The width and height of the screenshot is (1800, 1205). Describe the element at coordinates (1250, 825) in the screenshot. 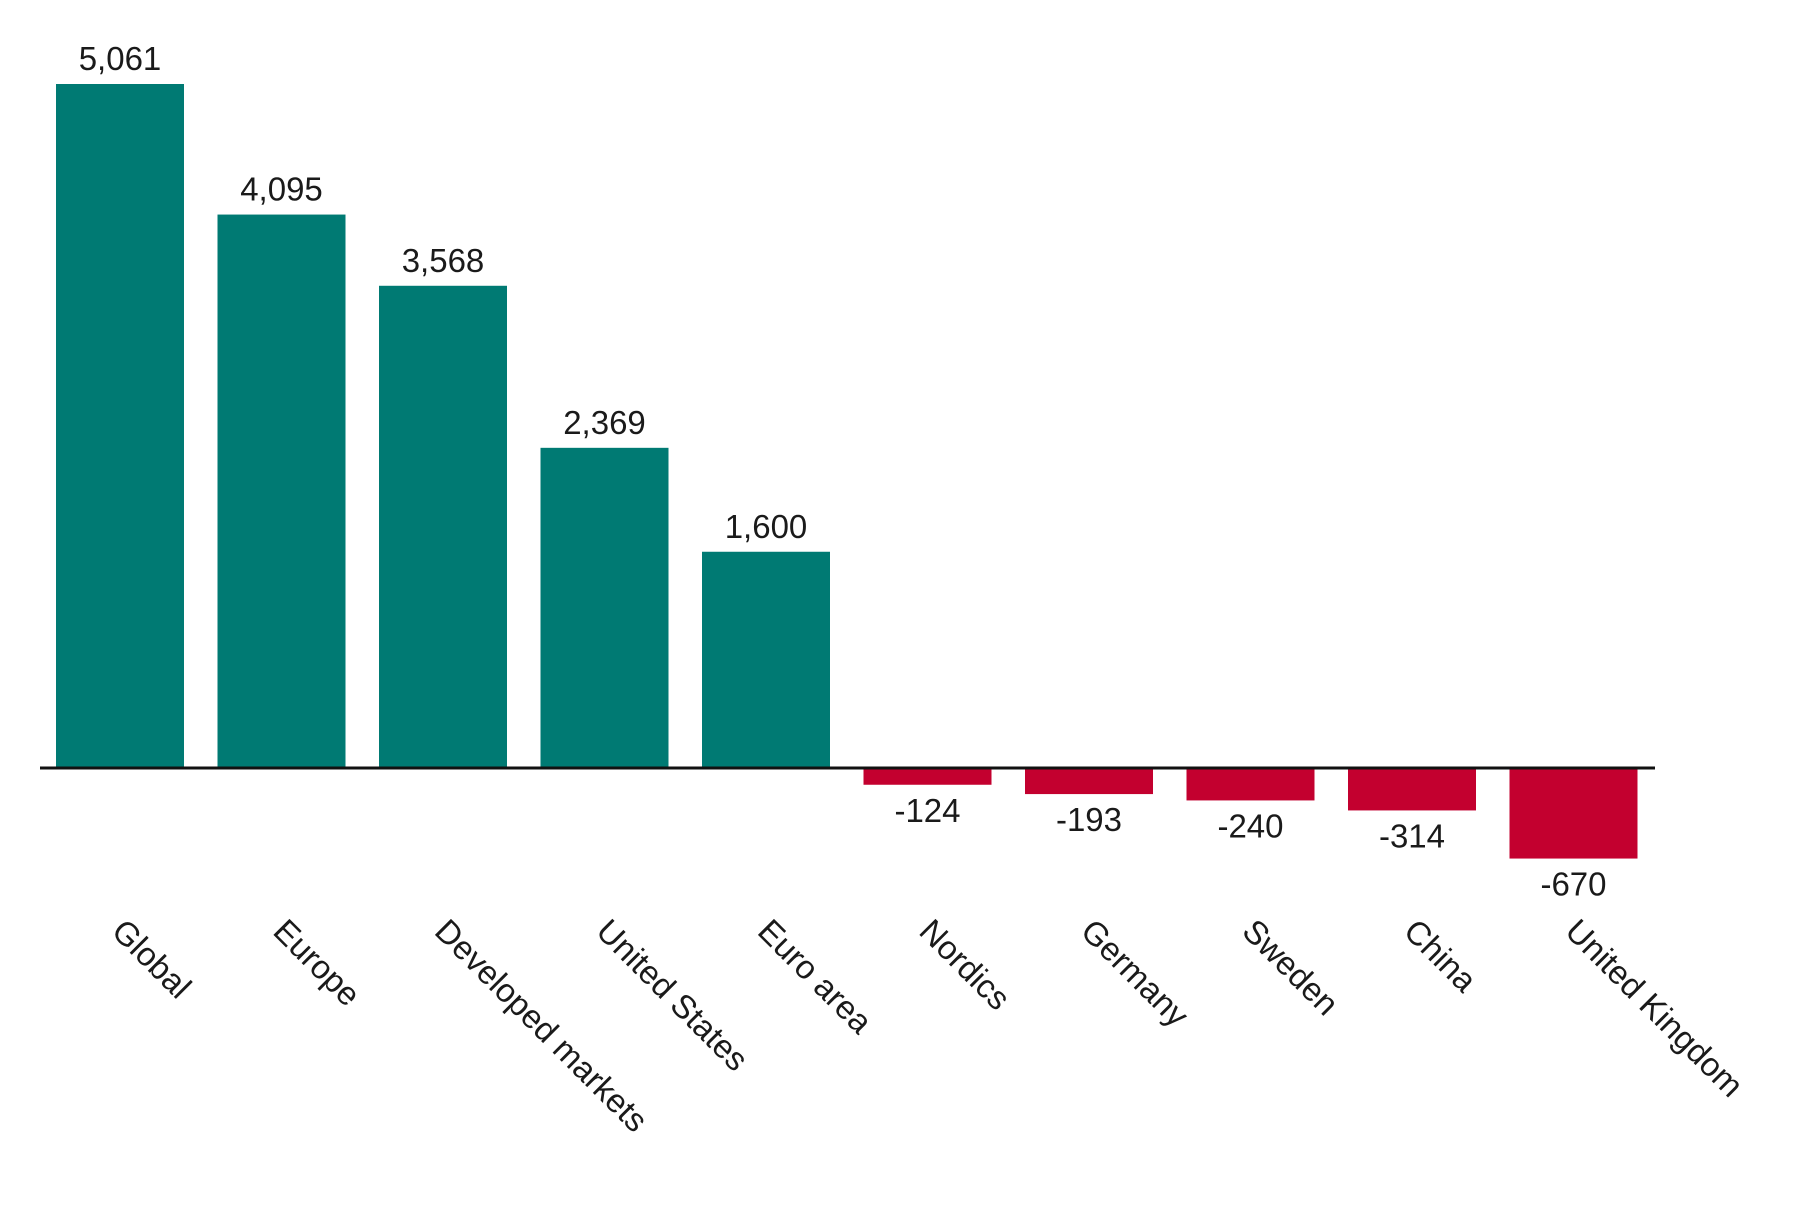

I see `value-label: -240` at that location.